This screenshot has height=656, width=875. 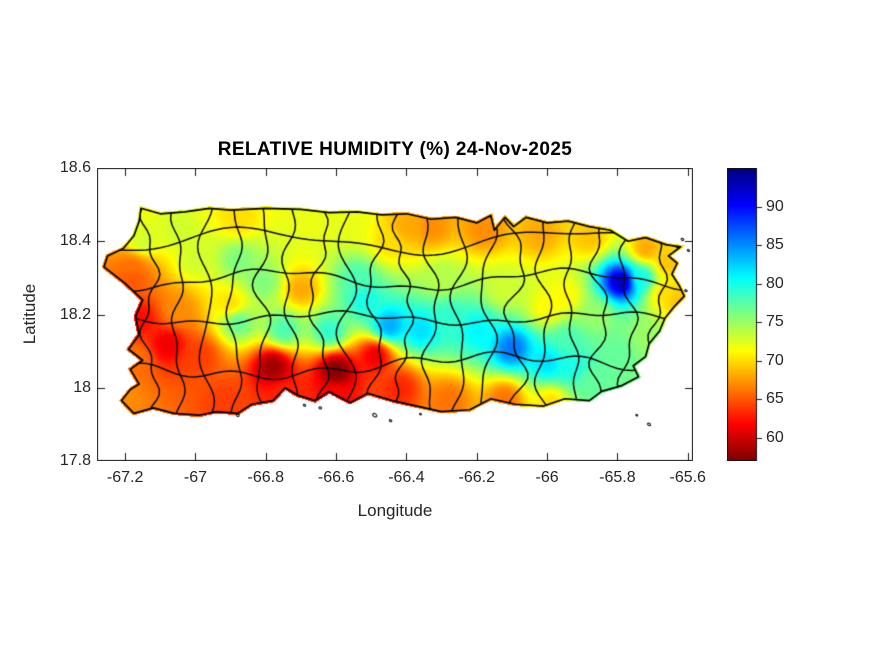 I want to click on x-tick-label: -66, so click(x=547, y=477).